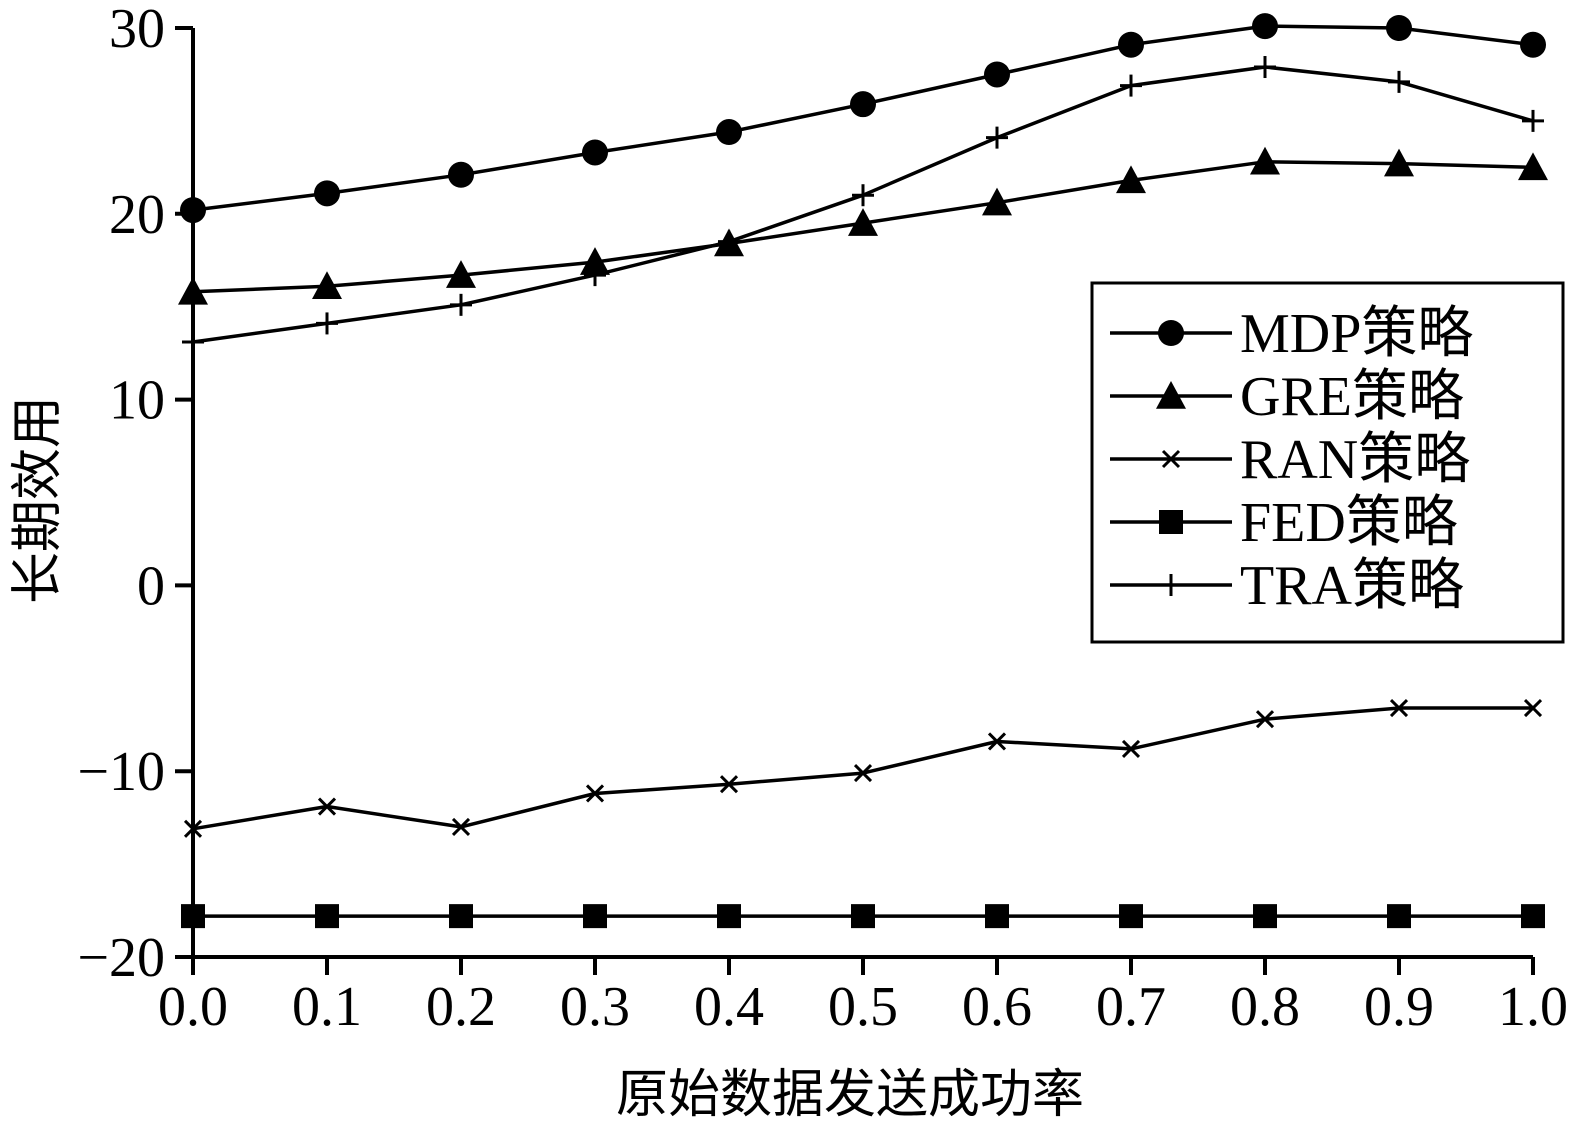 This screenshot has height=1142, width=1591. What do you see at coordinates (1131, 1007) in the screenshot?
I see `x-tick-label: 0.7` at bounding box center [1131, 1007].